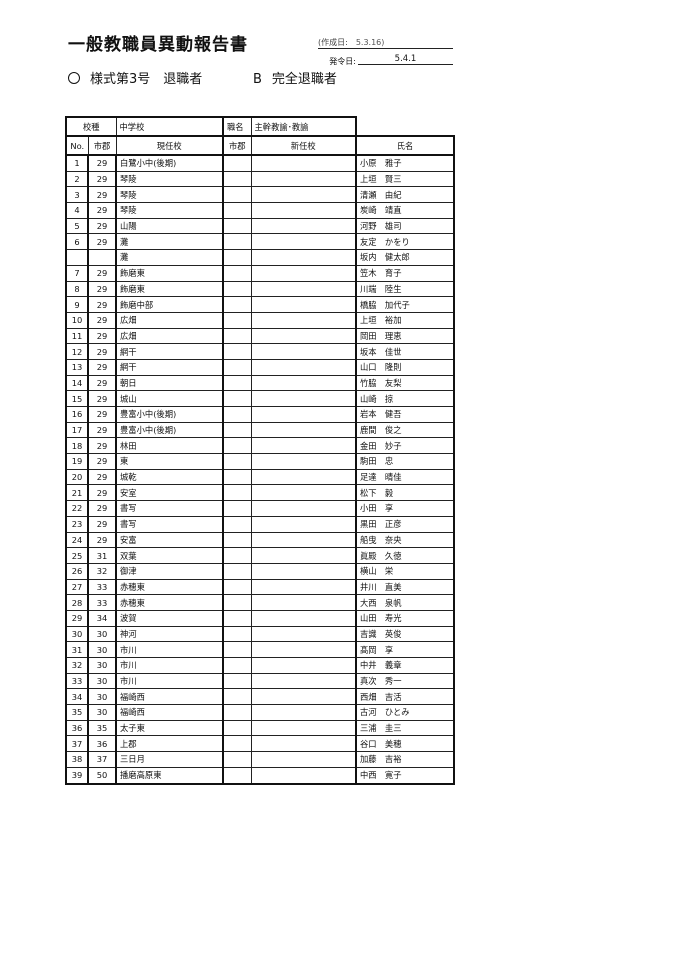 Image resolution: width=680 pixels, height=961 pixels. I want to click on row-no: 12, so click(77, 351).